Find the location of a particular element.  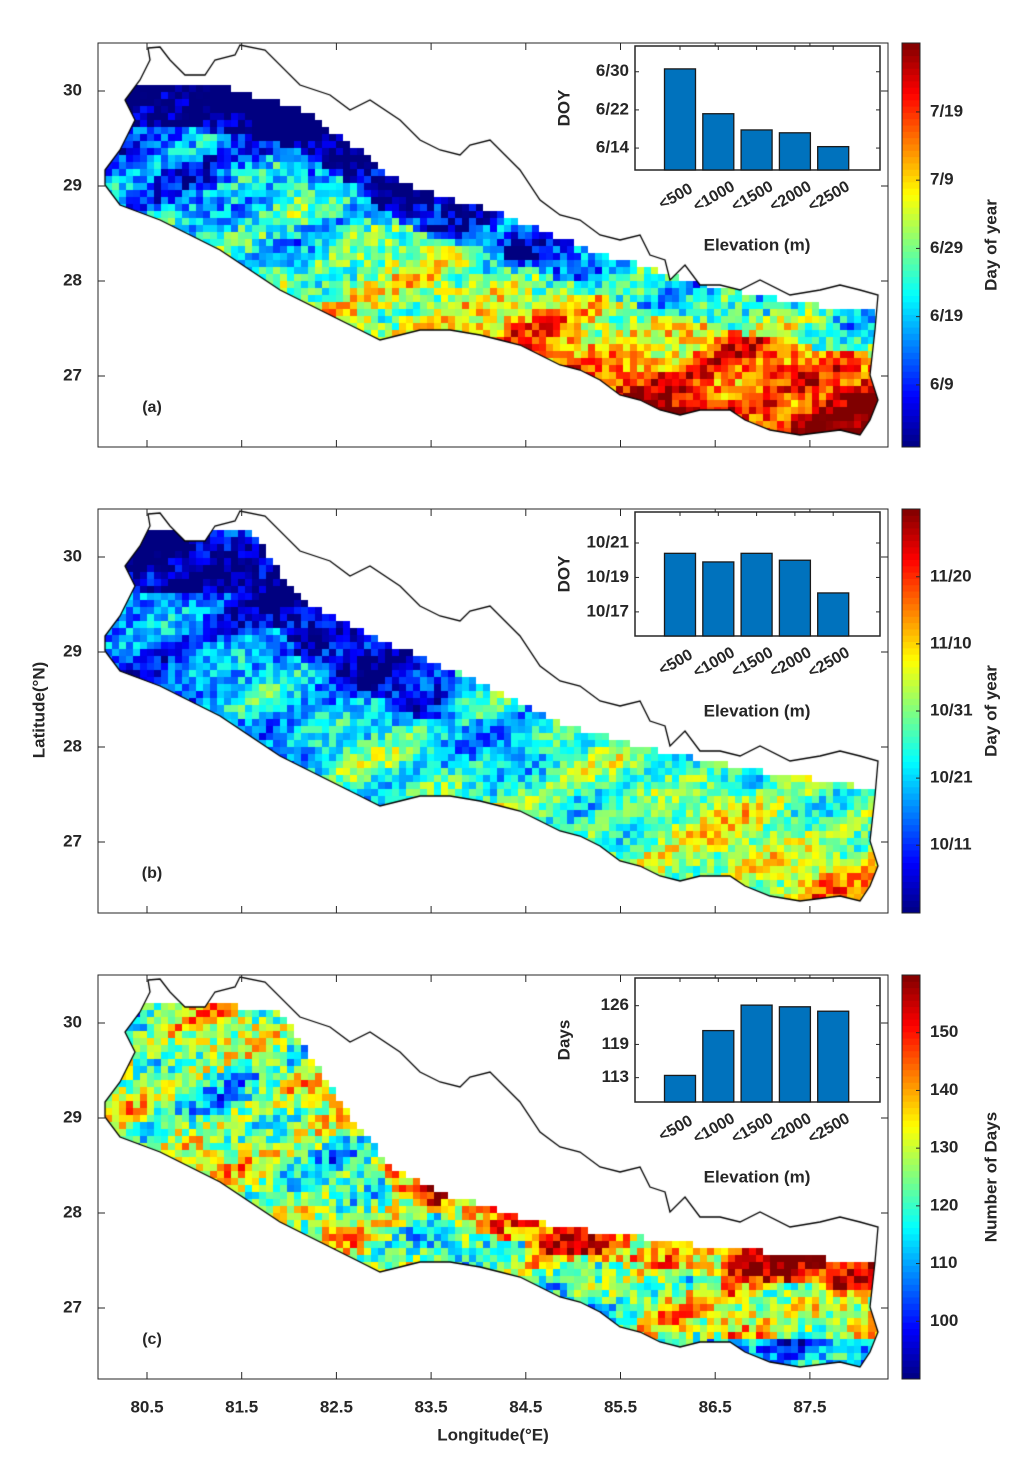

inset-y-tick-label: 113 is located at coordinates (615, 1076).